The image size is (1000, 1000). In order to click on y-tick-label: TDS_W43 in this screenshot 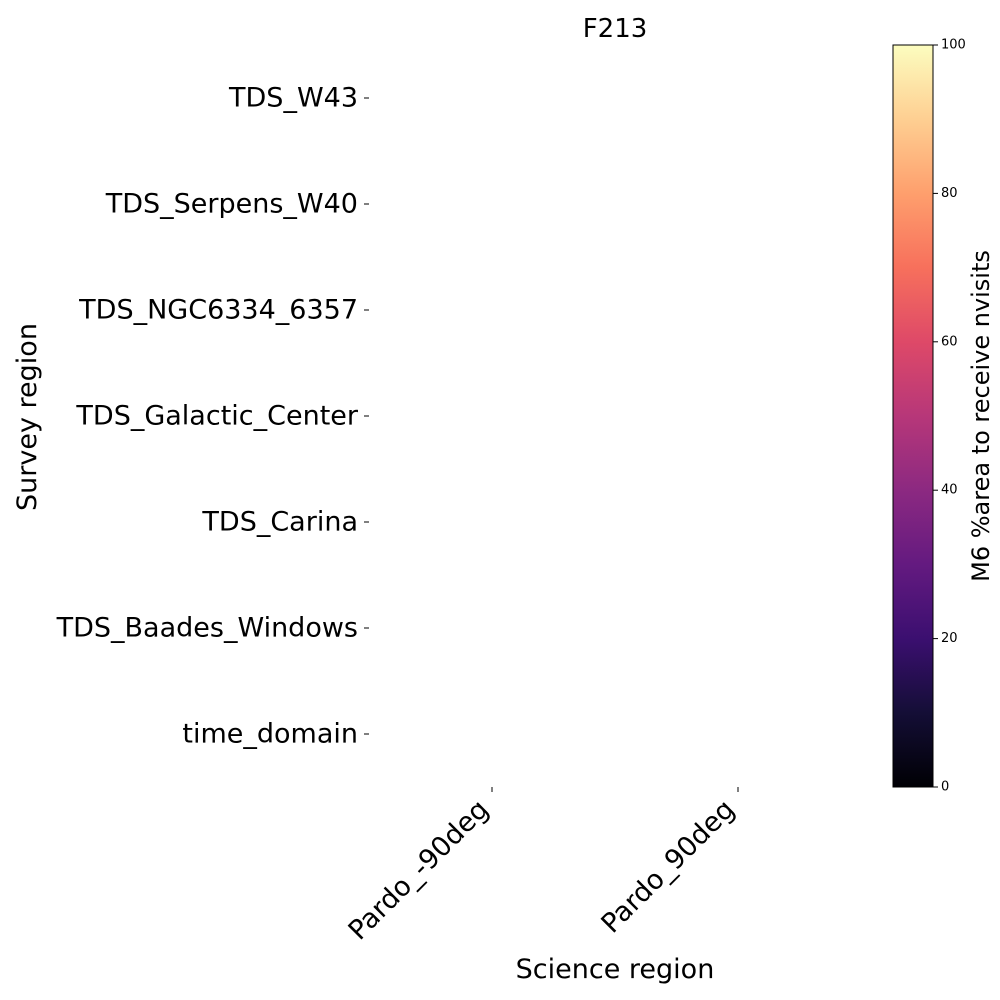, I will do `click(293, 98)`.